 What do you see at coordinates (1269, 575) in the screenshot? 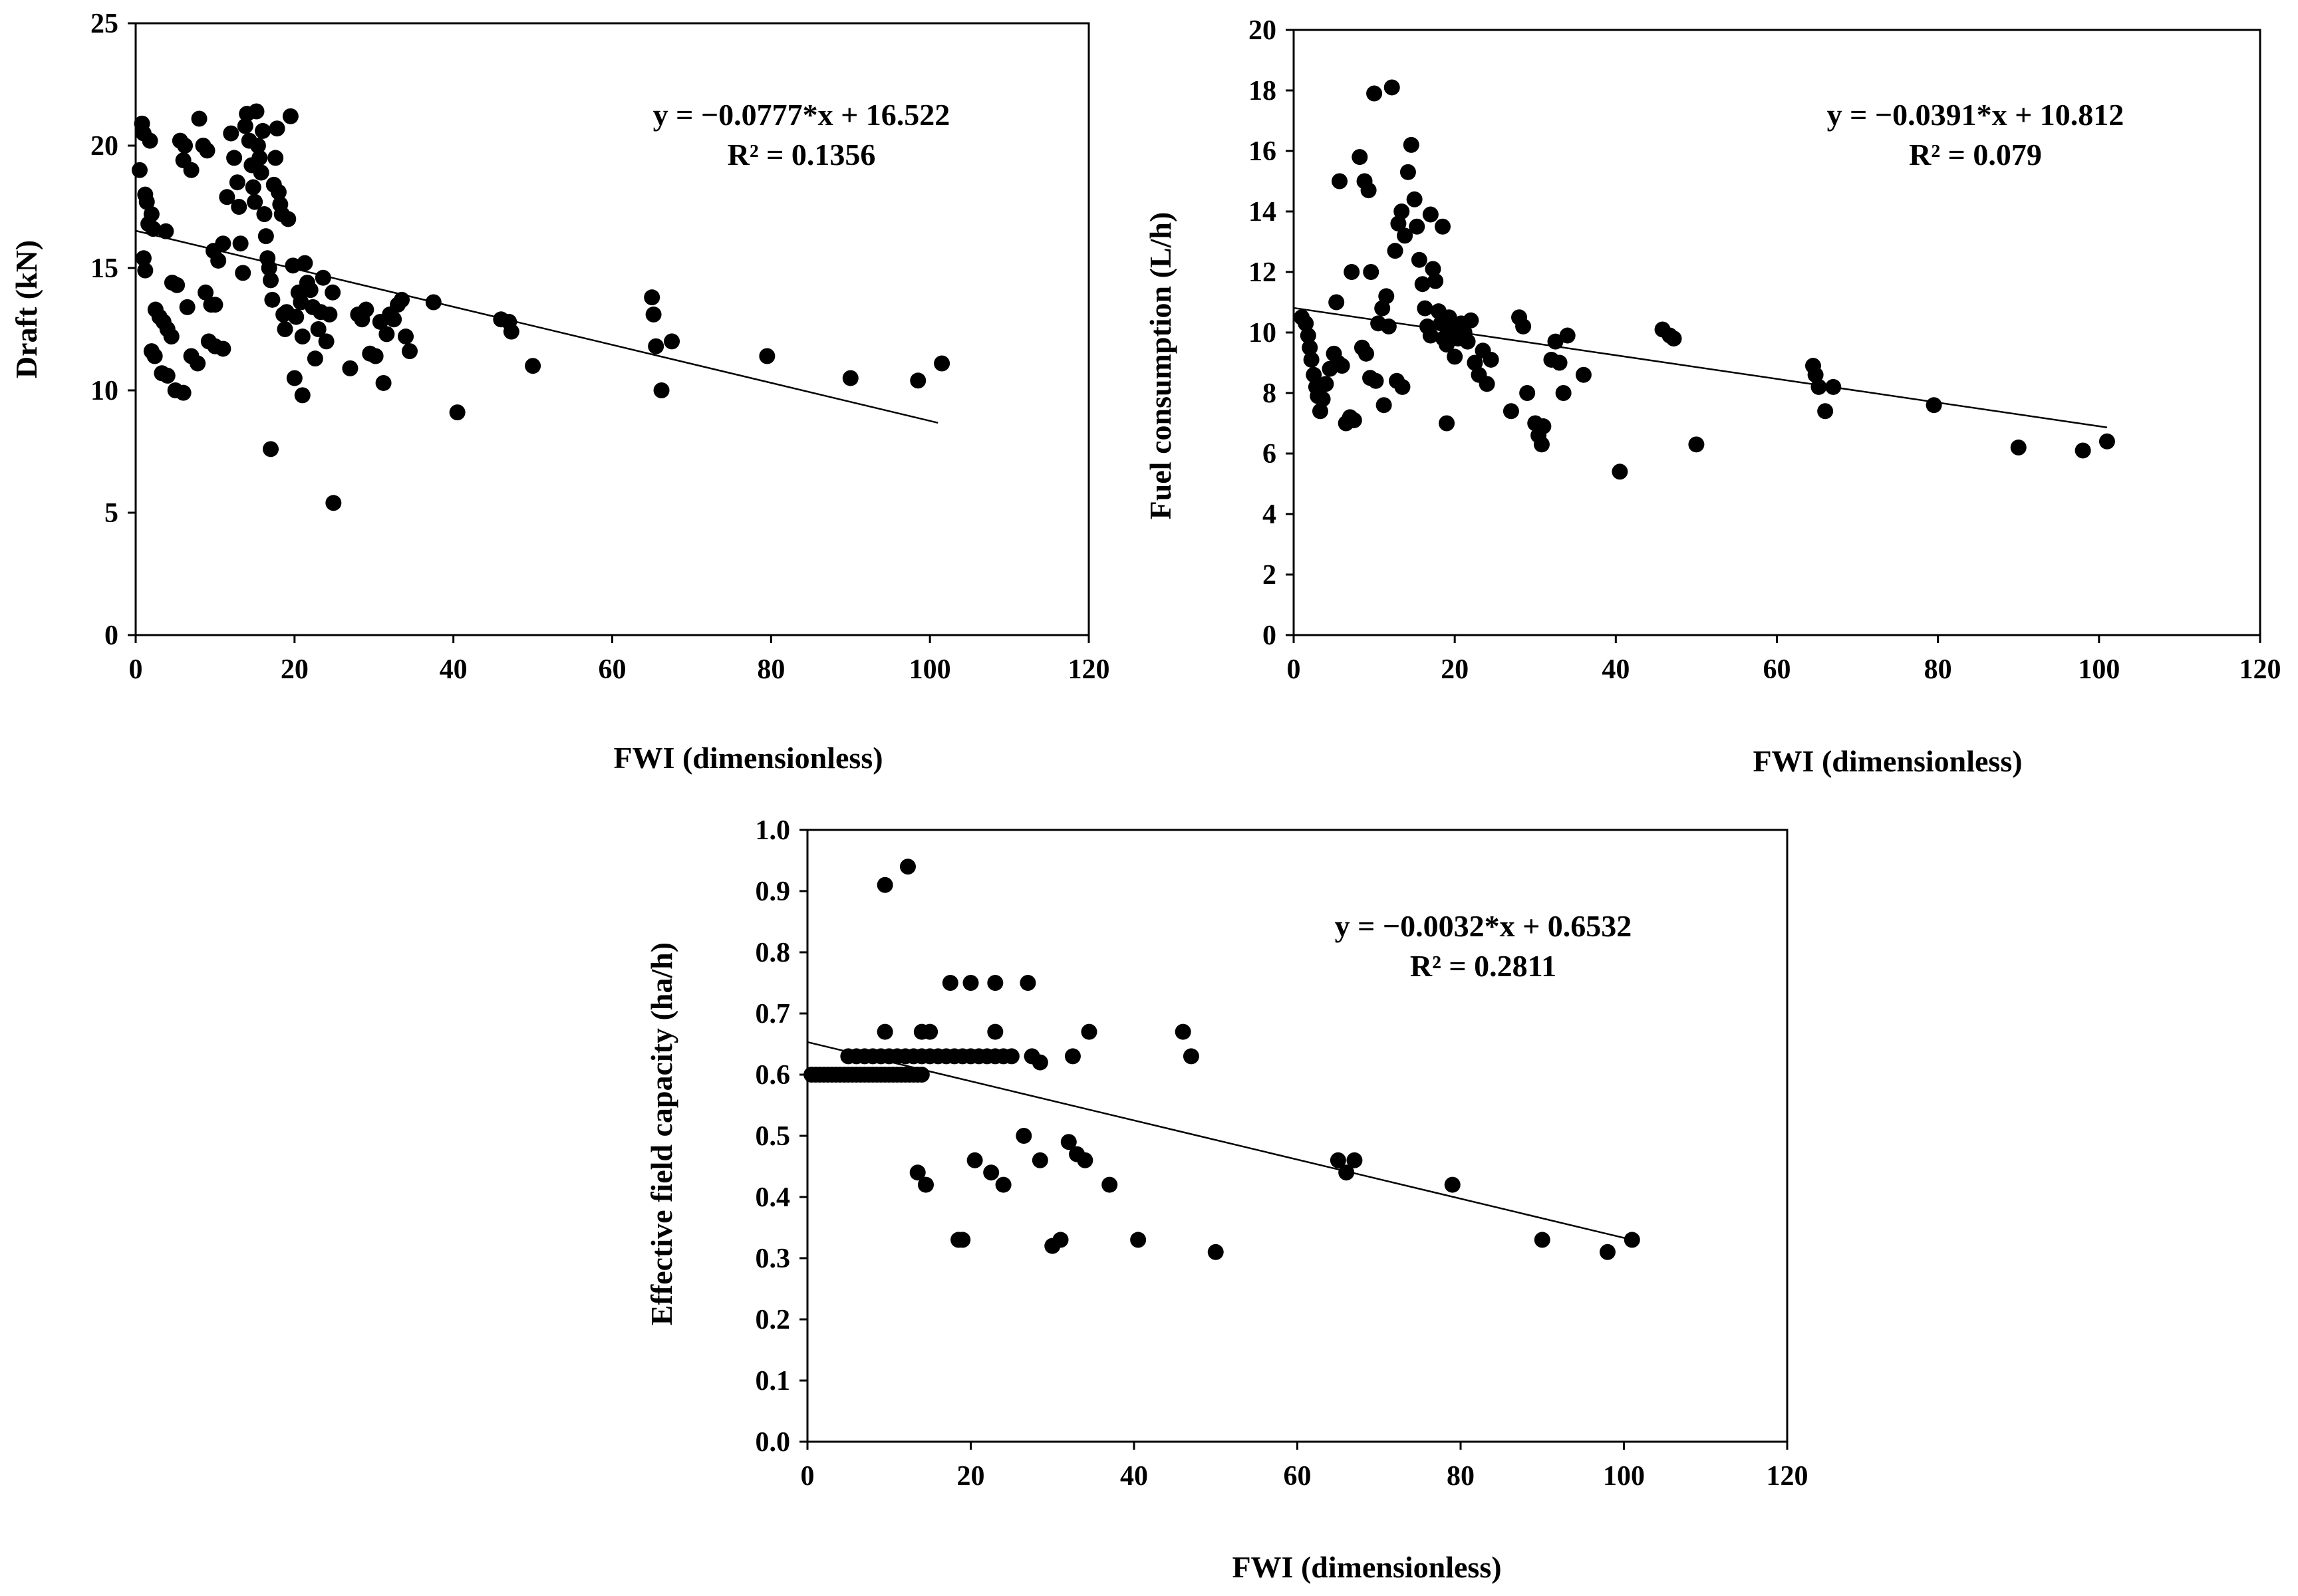
I see `y-tick-label: 2` at bounding box center [1269, 575].